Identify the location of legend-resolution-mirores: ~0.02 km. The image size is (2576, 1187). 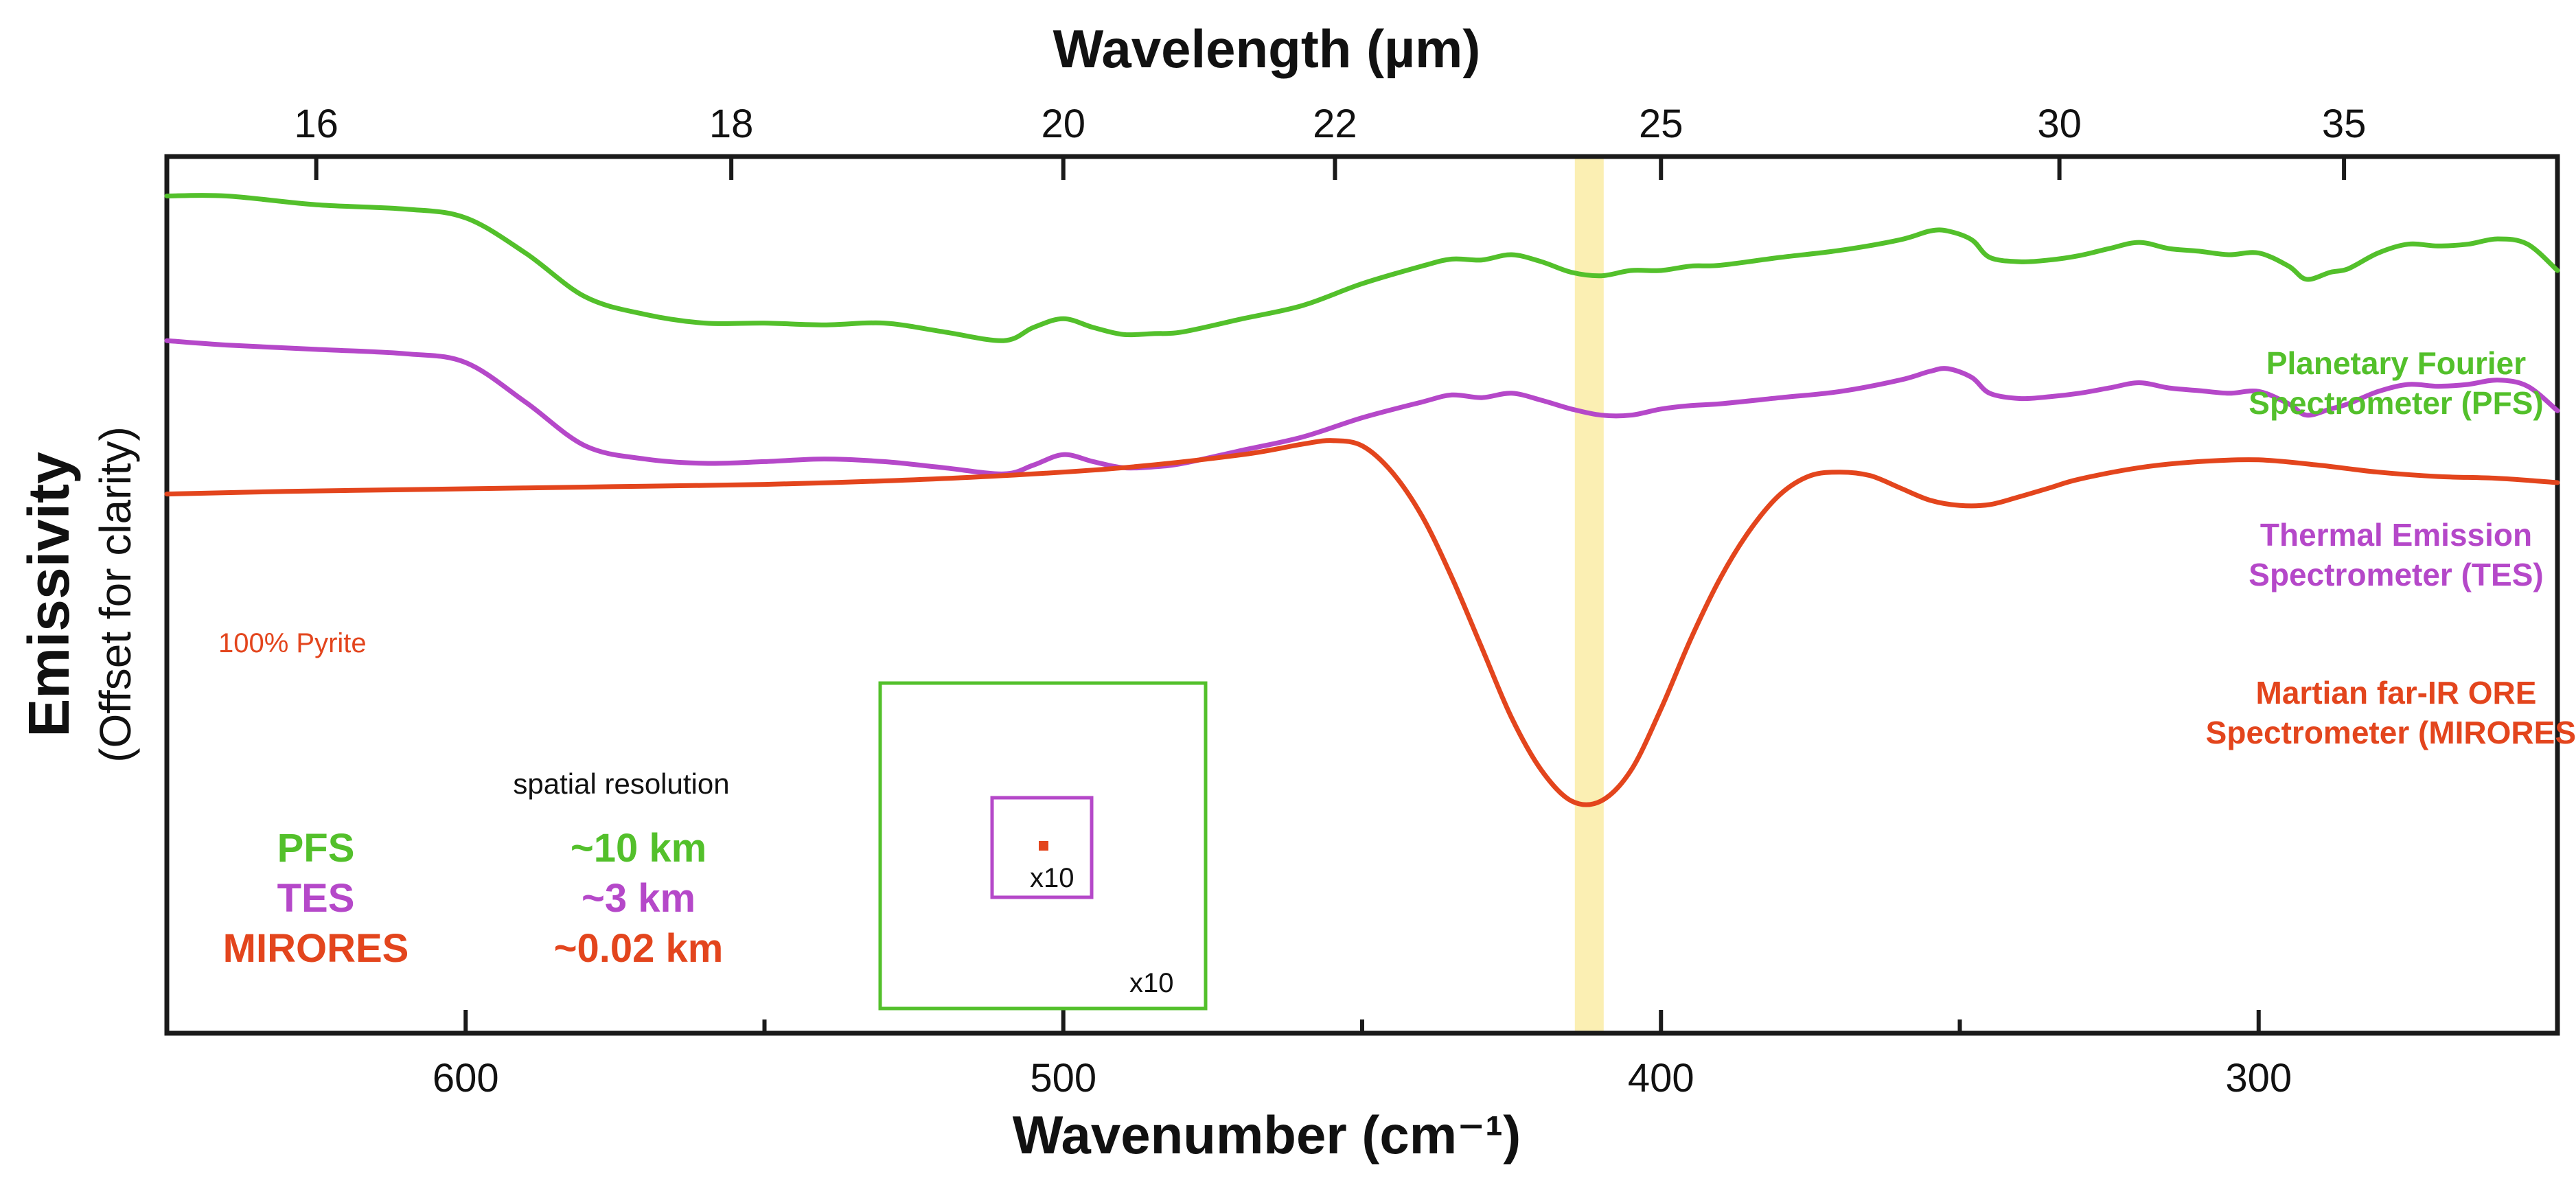
(639, 948).